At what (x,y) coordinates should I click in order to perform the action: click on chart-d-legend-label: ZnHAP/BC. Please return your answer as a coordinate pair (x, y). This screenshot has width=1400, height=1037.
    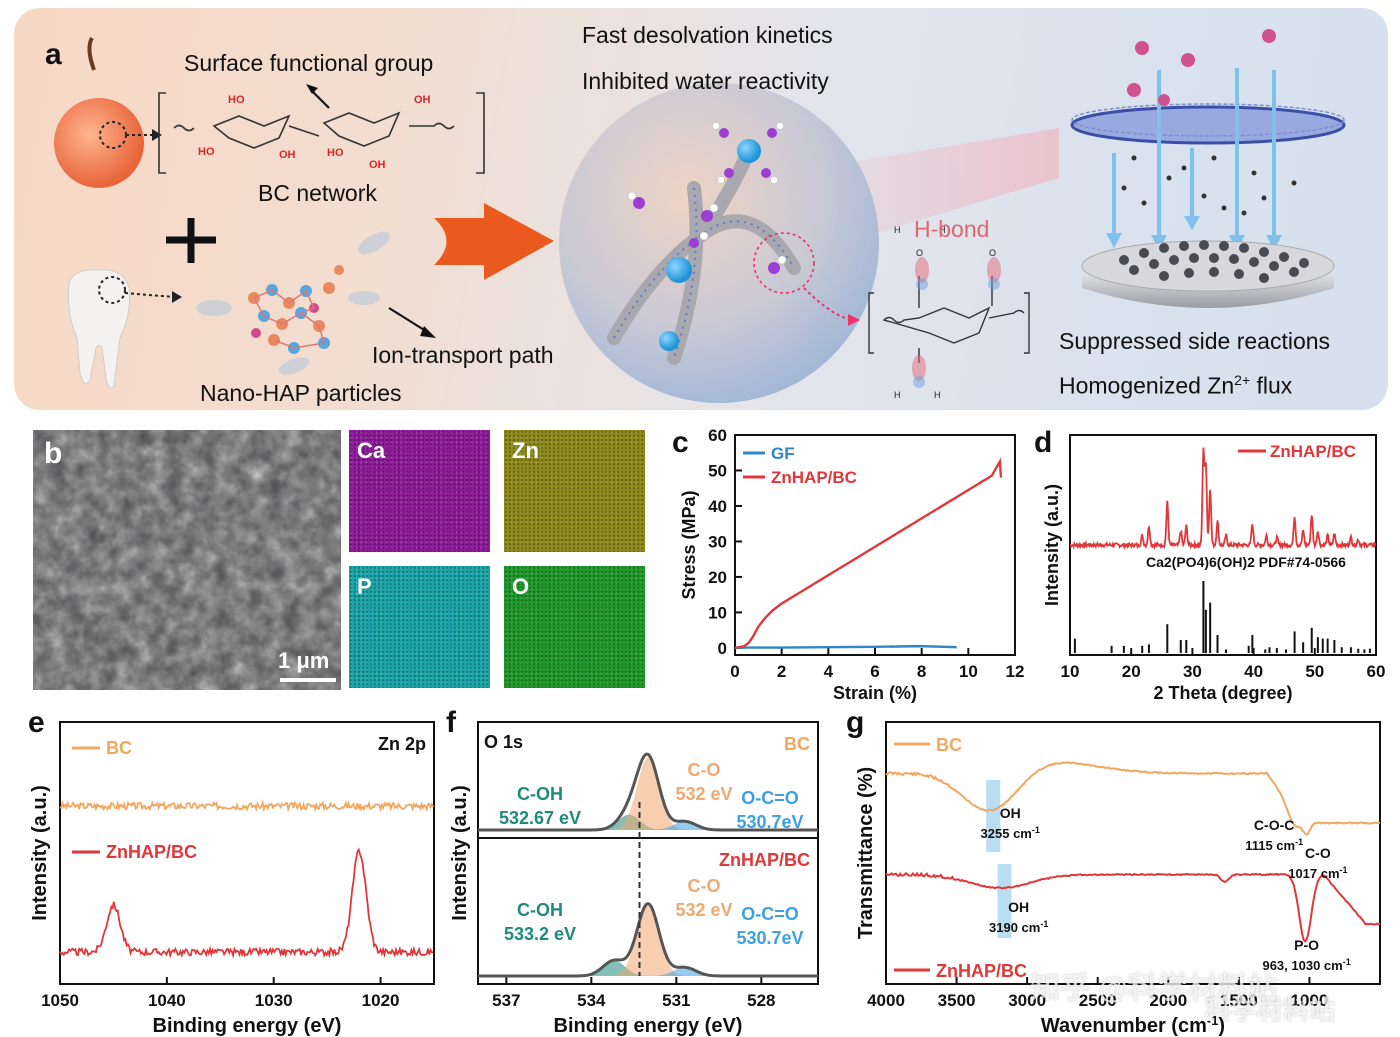
    Looking at the image, I should click on (1313, 451).